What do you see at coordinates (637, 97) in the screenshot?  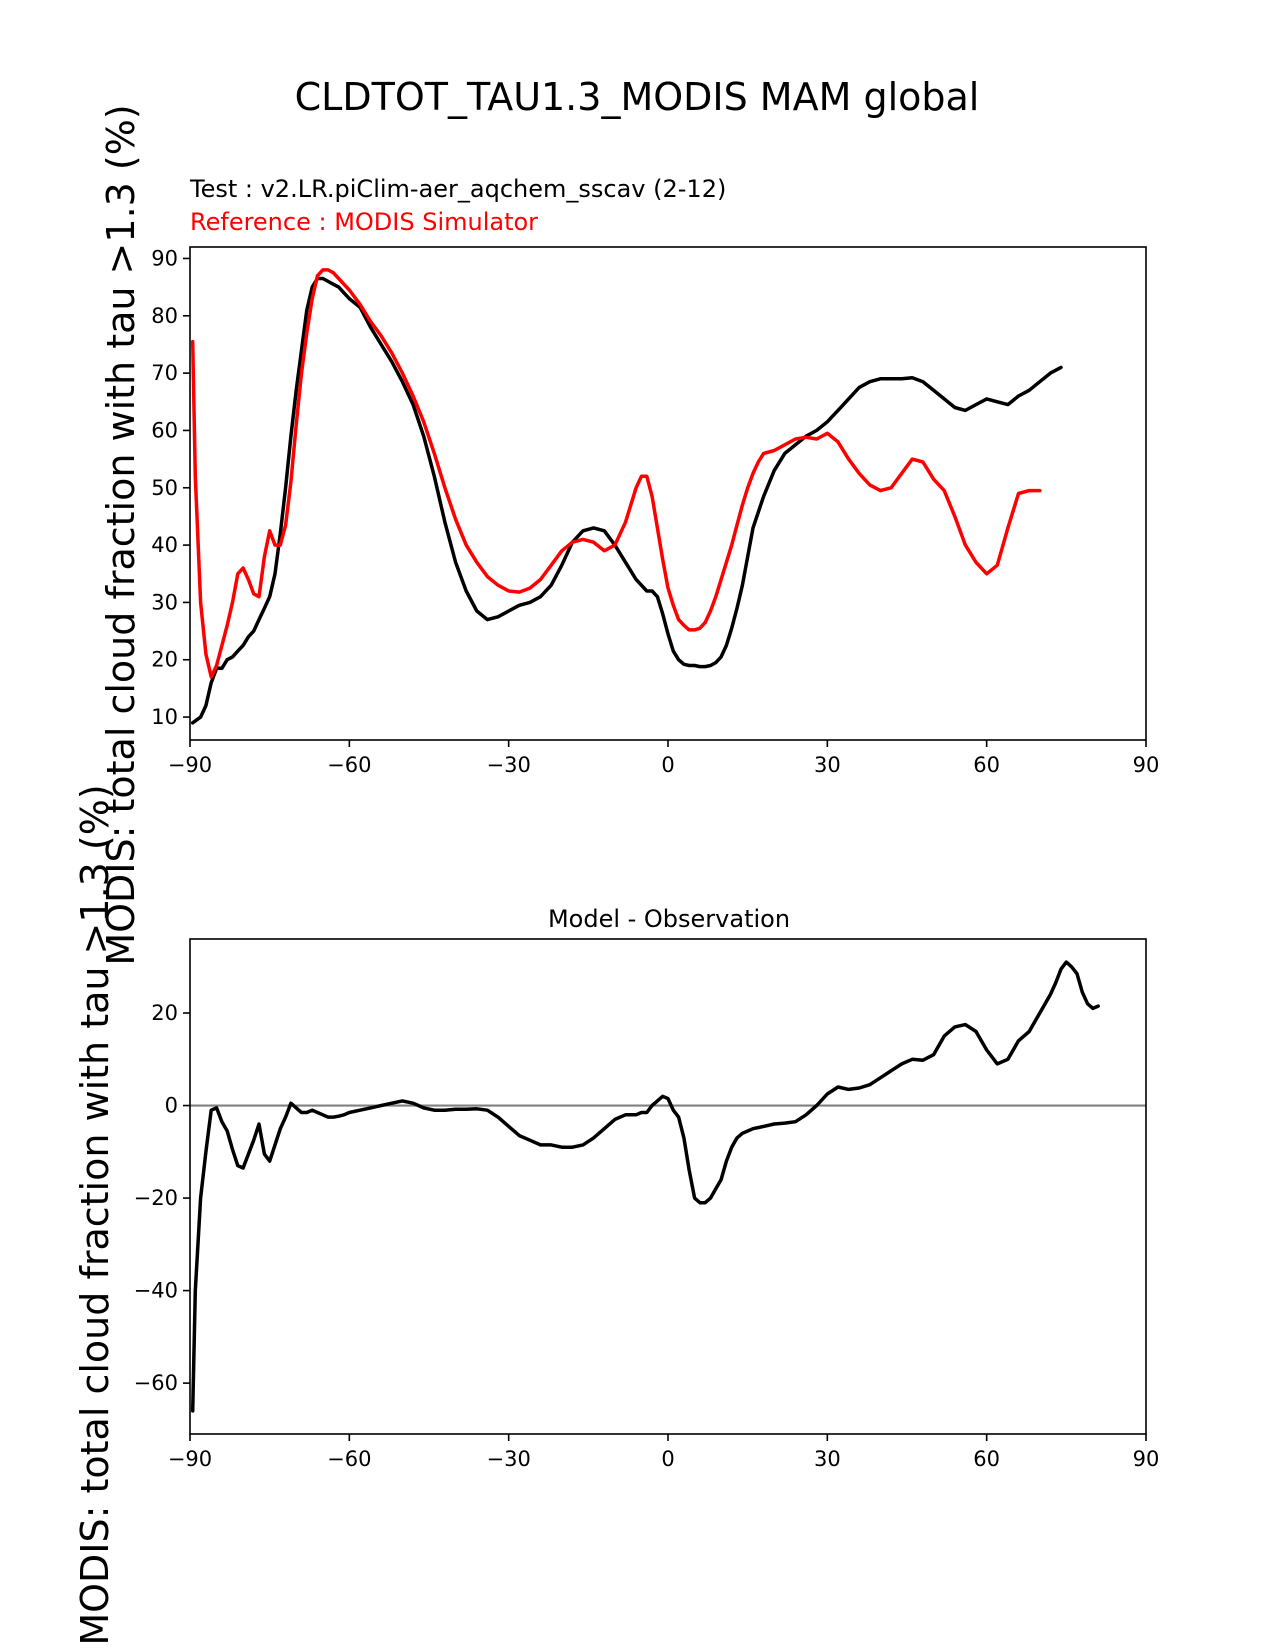 I see `figure-title: CLDTOT_TAU1.3_MODIS MAM global` at bounding box center [637, 97].